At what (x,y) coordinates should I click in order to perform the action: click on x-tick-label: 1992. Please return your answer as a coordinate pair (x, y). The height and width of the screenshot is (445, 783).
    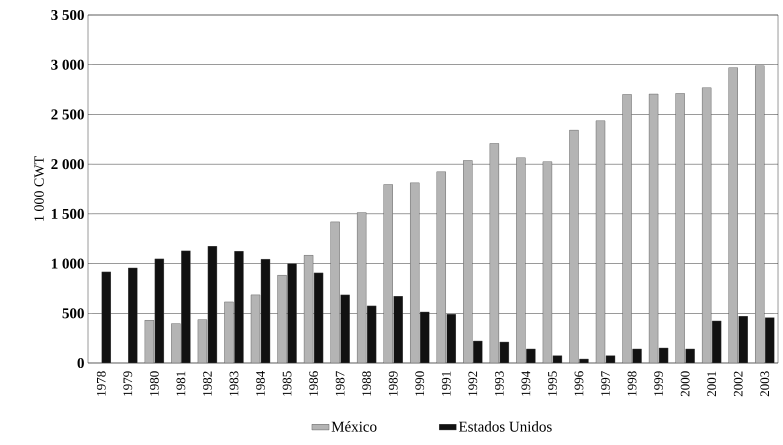
    Looking at the image, I should click on (473, 384).